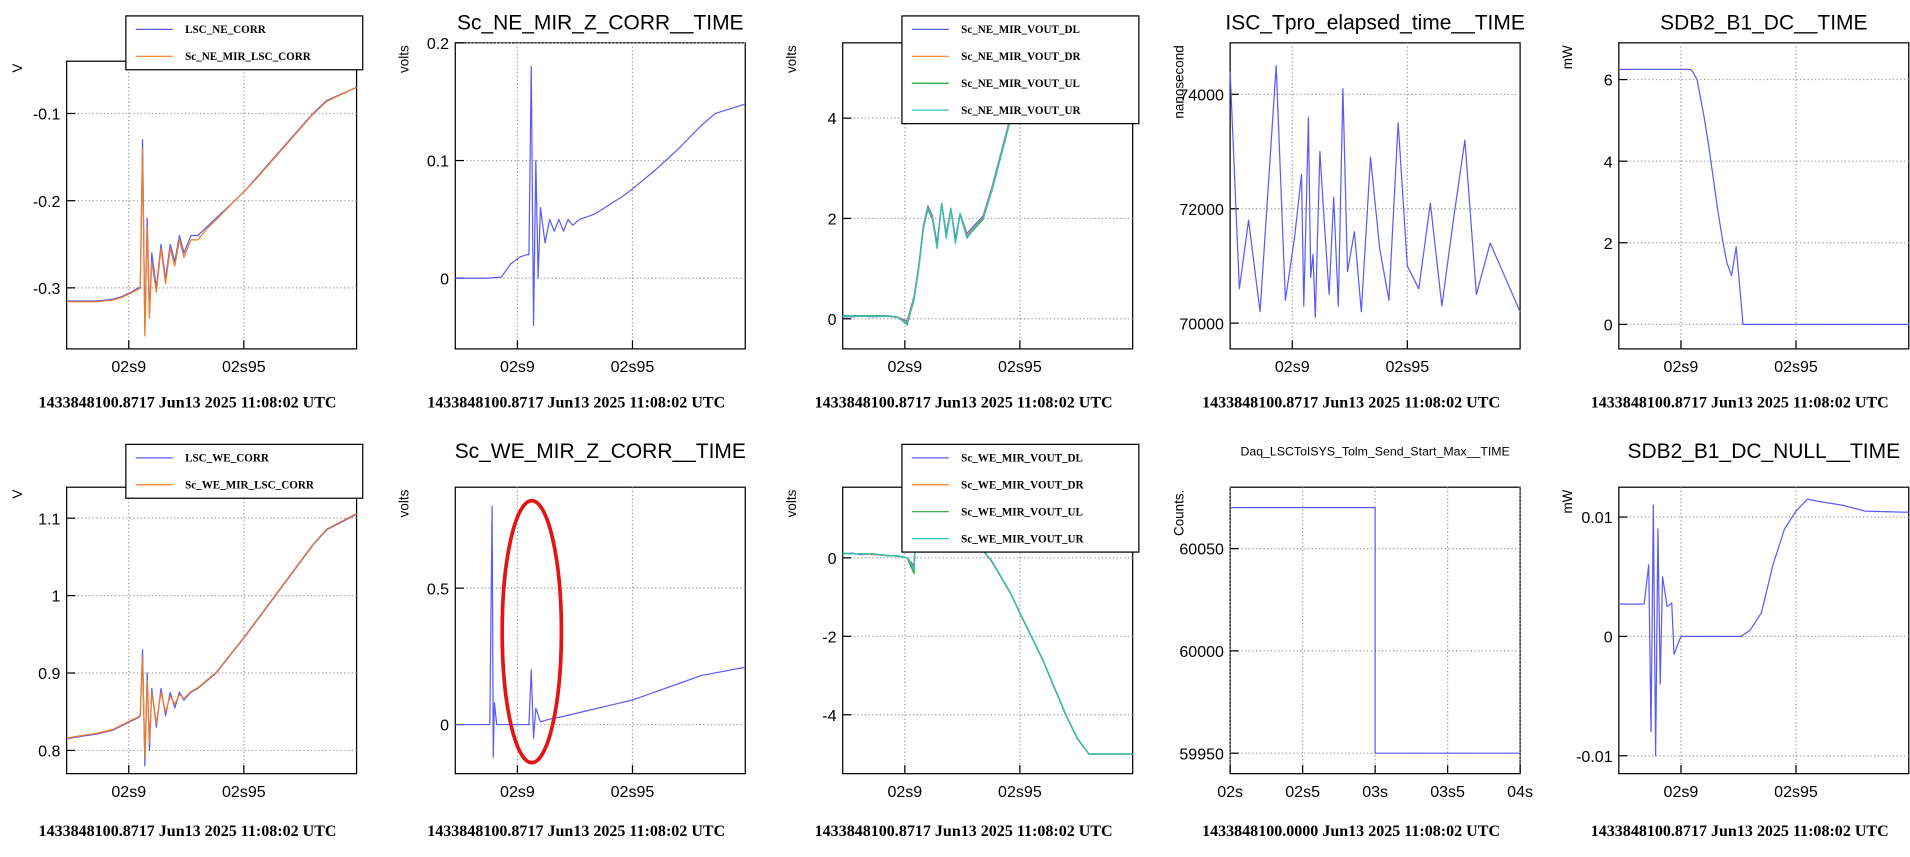  I want to click on caption: 1433848100.0000 Jun13 2025 11:08:02 UTC, so click(1351, 831).